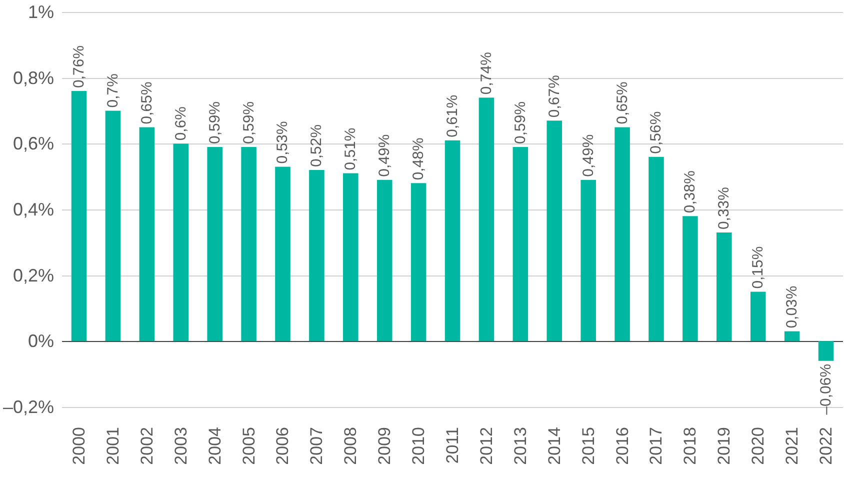 The image size is (851, 488). Describe the element at coordinates (33, 275) in the screenshot. I see `y-tick-label: 0,2%` at that location.